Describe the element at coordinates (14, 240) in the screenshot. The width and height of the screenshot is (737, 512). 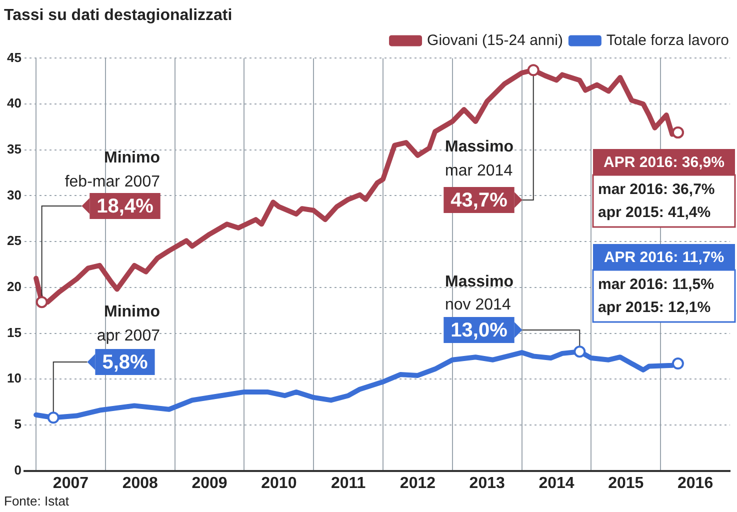
I see `y-tick-label: 25` at that location.